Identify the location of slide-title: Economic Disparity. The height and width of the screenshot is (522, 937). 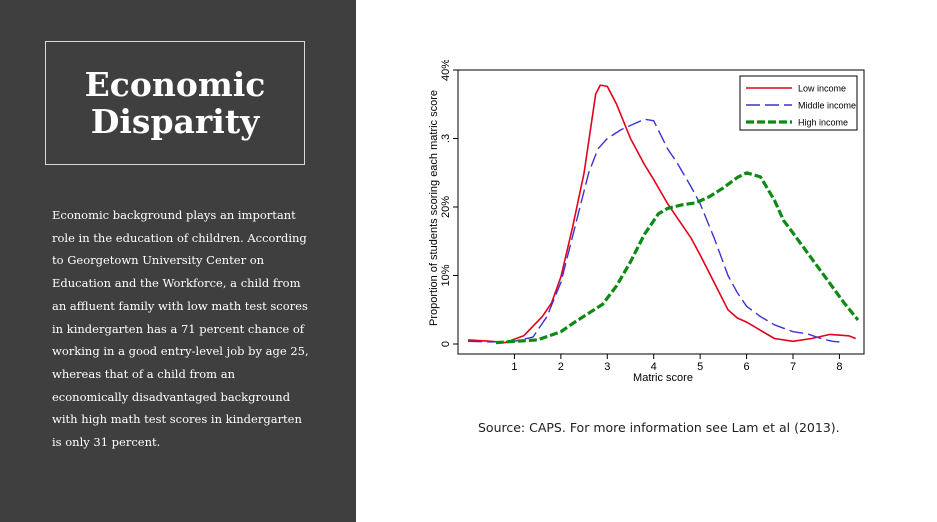
(175, 103).